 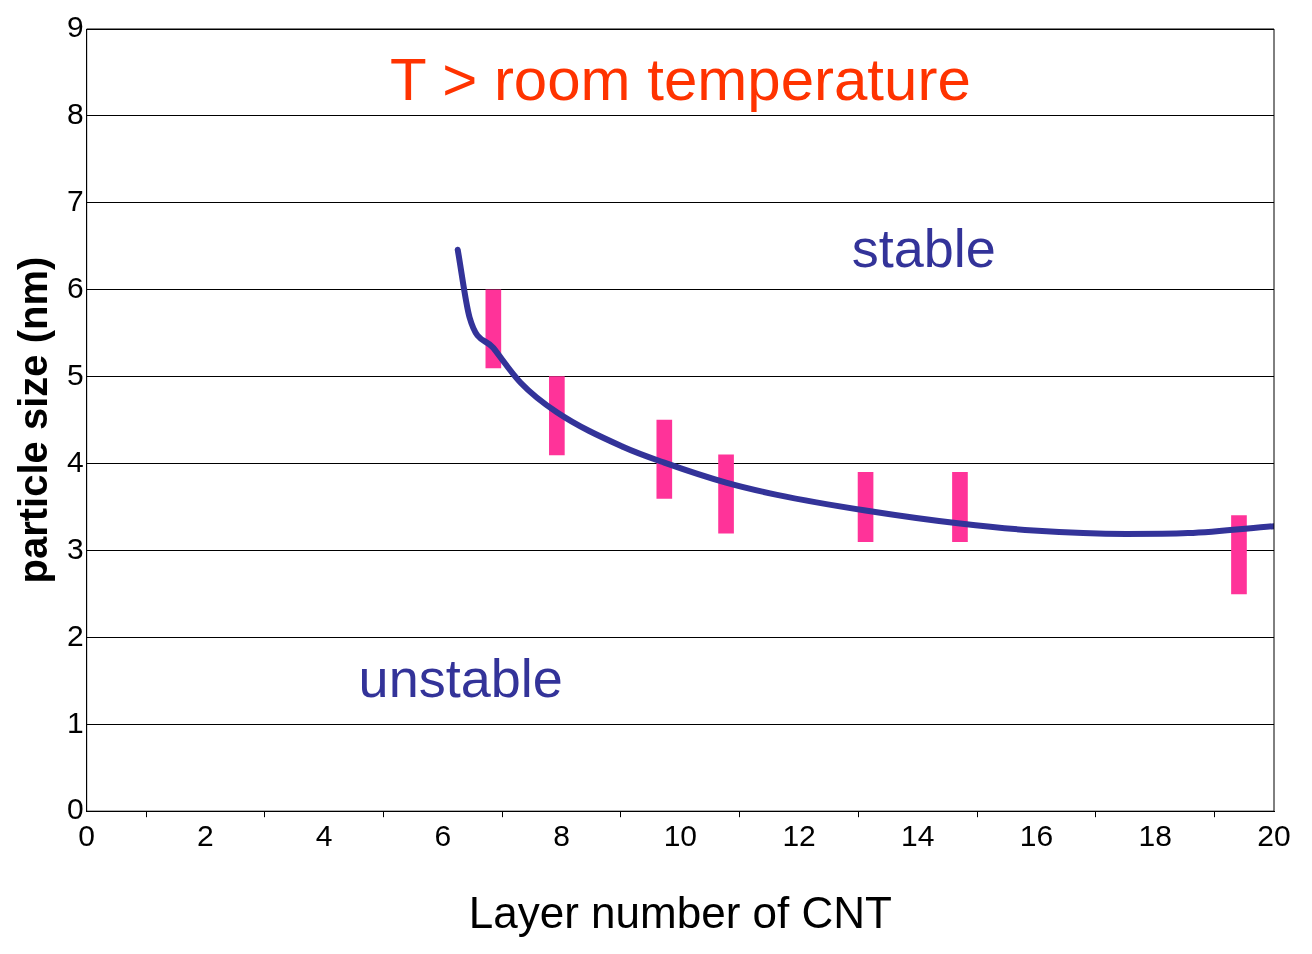 I want to click on y-tick-label: 7, so click(x=75, y=201).